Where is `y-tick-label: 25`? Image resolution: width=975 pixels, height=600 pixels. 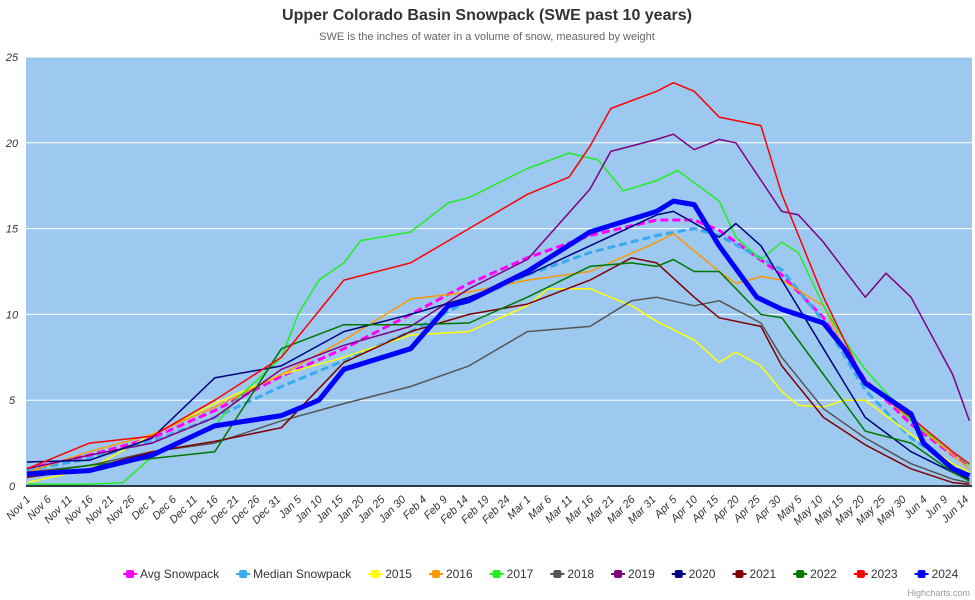 y-tick-label: 25 is located at coordinates (12, 58).